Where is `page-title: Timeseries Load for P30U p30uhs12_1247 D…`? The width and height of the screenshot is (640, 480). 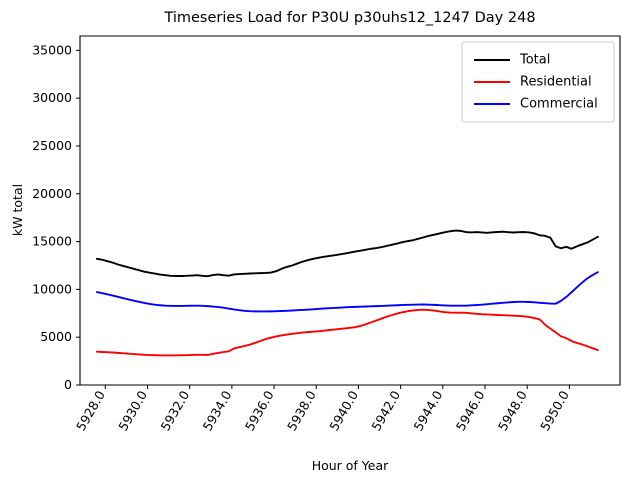
page-title: Timeseries Load for P30U p30uhs12_1247 D… is located at coordinates (349, 18).